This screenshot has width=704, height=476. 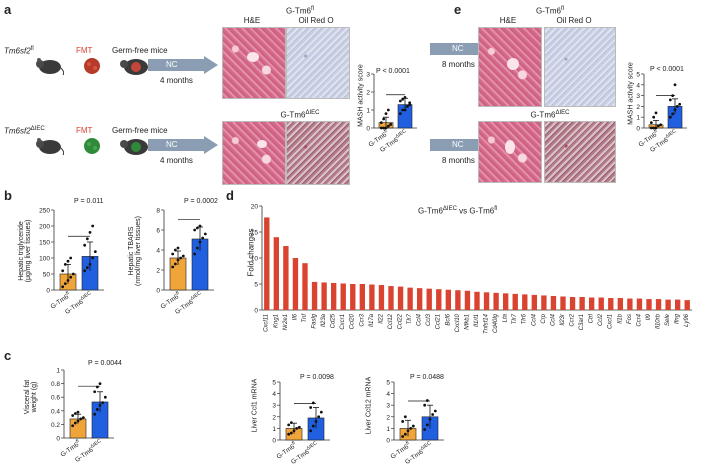 I want to click on gene-label: Ccl22, so click(x=401, y=321).